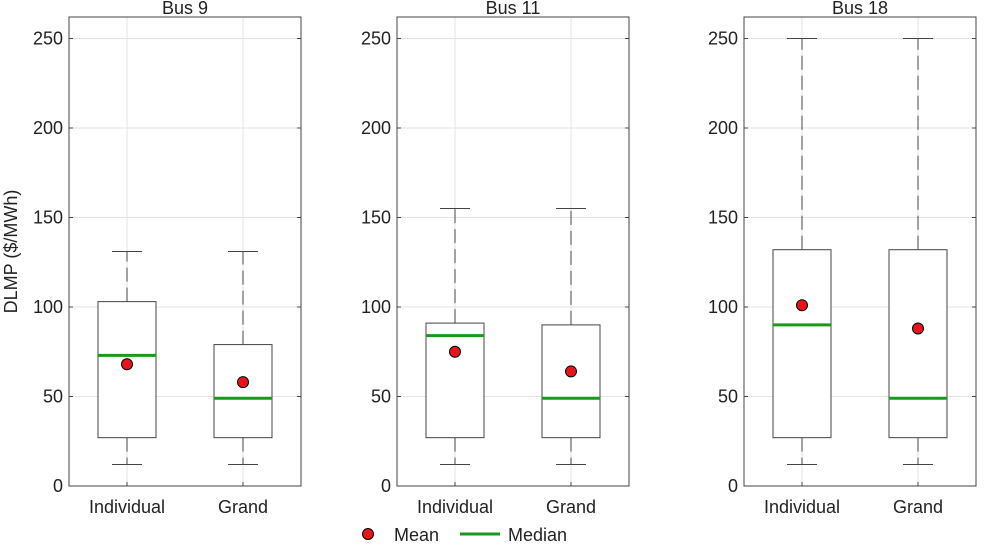 The image size is (997, 544). What do you see at coordinates (416, 534) in the screenshot?
I see `legend-mean-label: Mean` at bounding box center [416, 534].